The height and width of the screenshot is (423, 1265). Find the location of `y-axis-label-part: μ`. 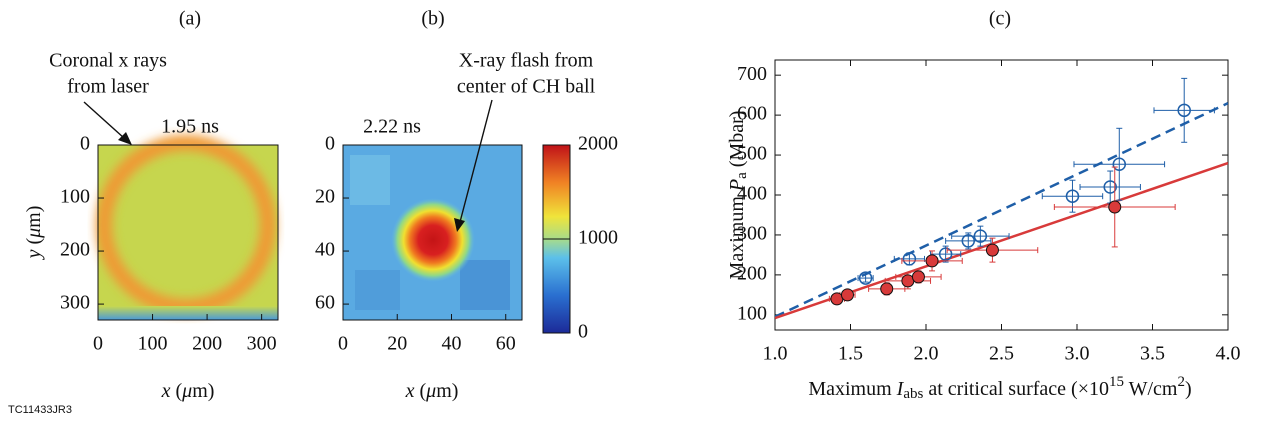

y-axis-label-part: μ is located at coordinates (34, 233).